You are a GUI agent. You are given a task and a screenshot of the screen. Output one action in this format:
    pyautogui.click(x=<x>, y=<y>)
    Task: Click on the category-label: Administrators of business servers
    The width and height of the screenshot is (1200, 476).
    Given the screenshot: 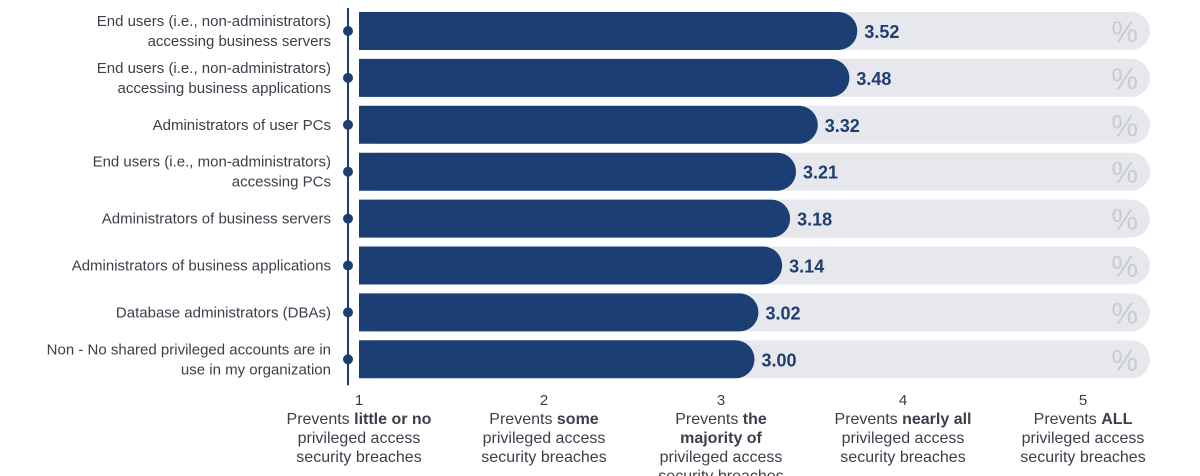 What is the action you would take?
    pyautogui.click(x=216, y=219)
    